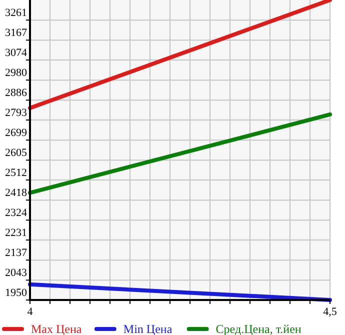 The height and width of the screenshot is (335, 345). What do you see at coordinates (16, 53) in the screenshot?
I see `y-tick-label: 3074` at bounding box center [16, 53].